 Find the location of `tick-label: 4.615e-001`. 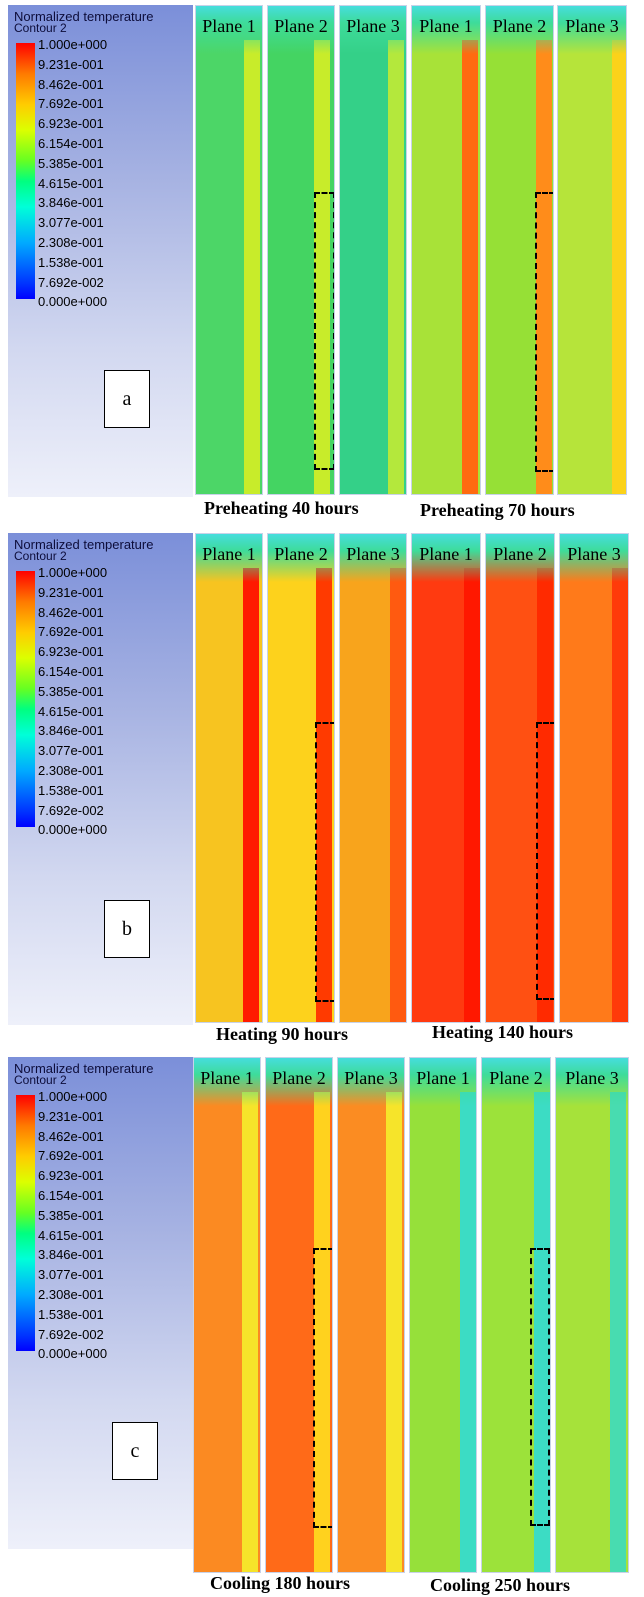

tick-label: 4.615e-001 is located at coordinates (71, 1235).